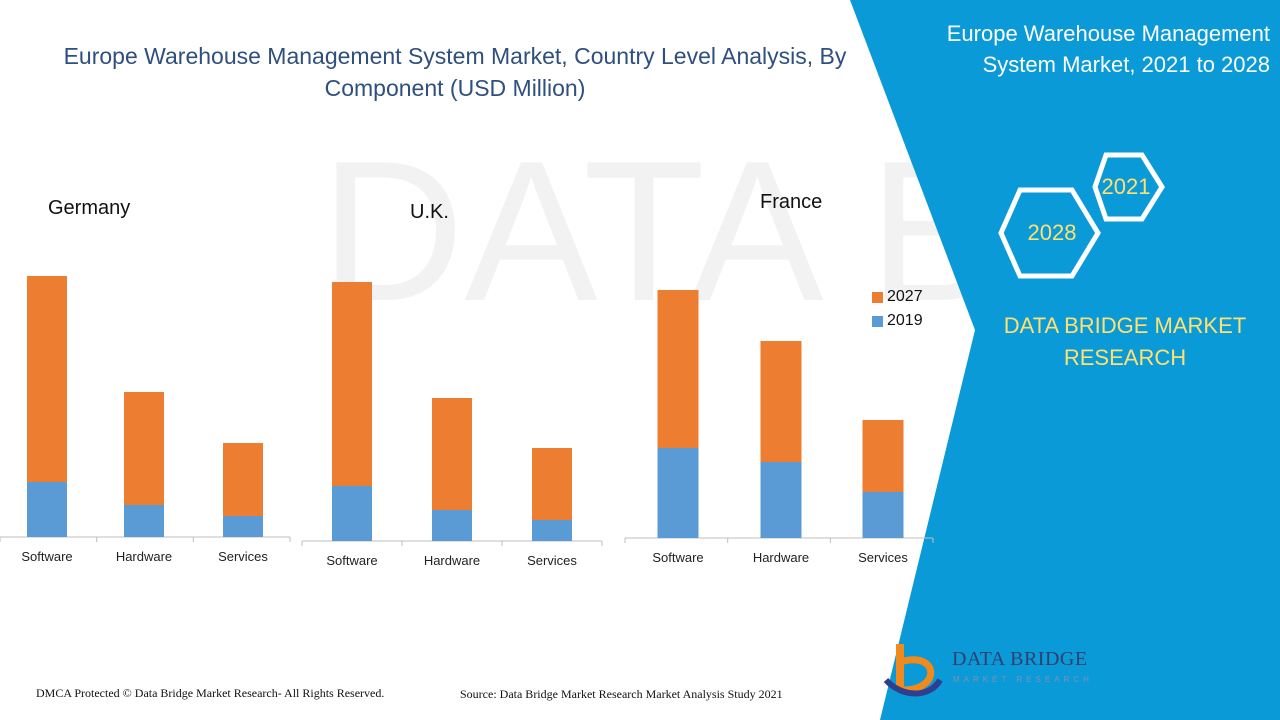 This screenshot has width=1280, height=720. What do you see at coordinates (144, 556) in the screenshot?
I see `tick-label-germany-hardware: Hardware` at bounding box center [144, 556].